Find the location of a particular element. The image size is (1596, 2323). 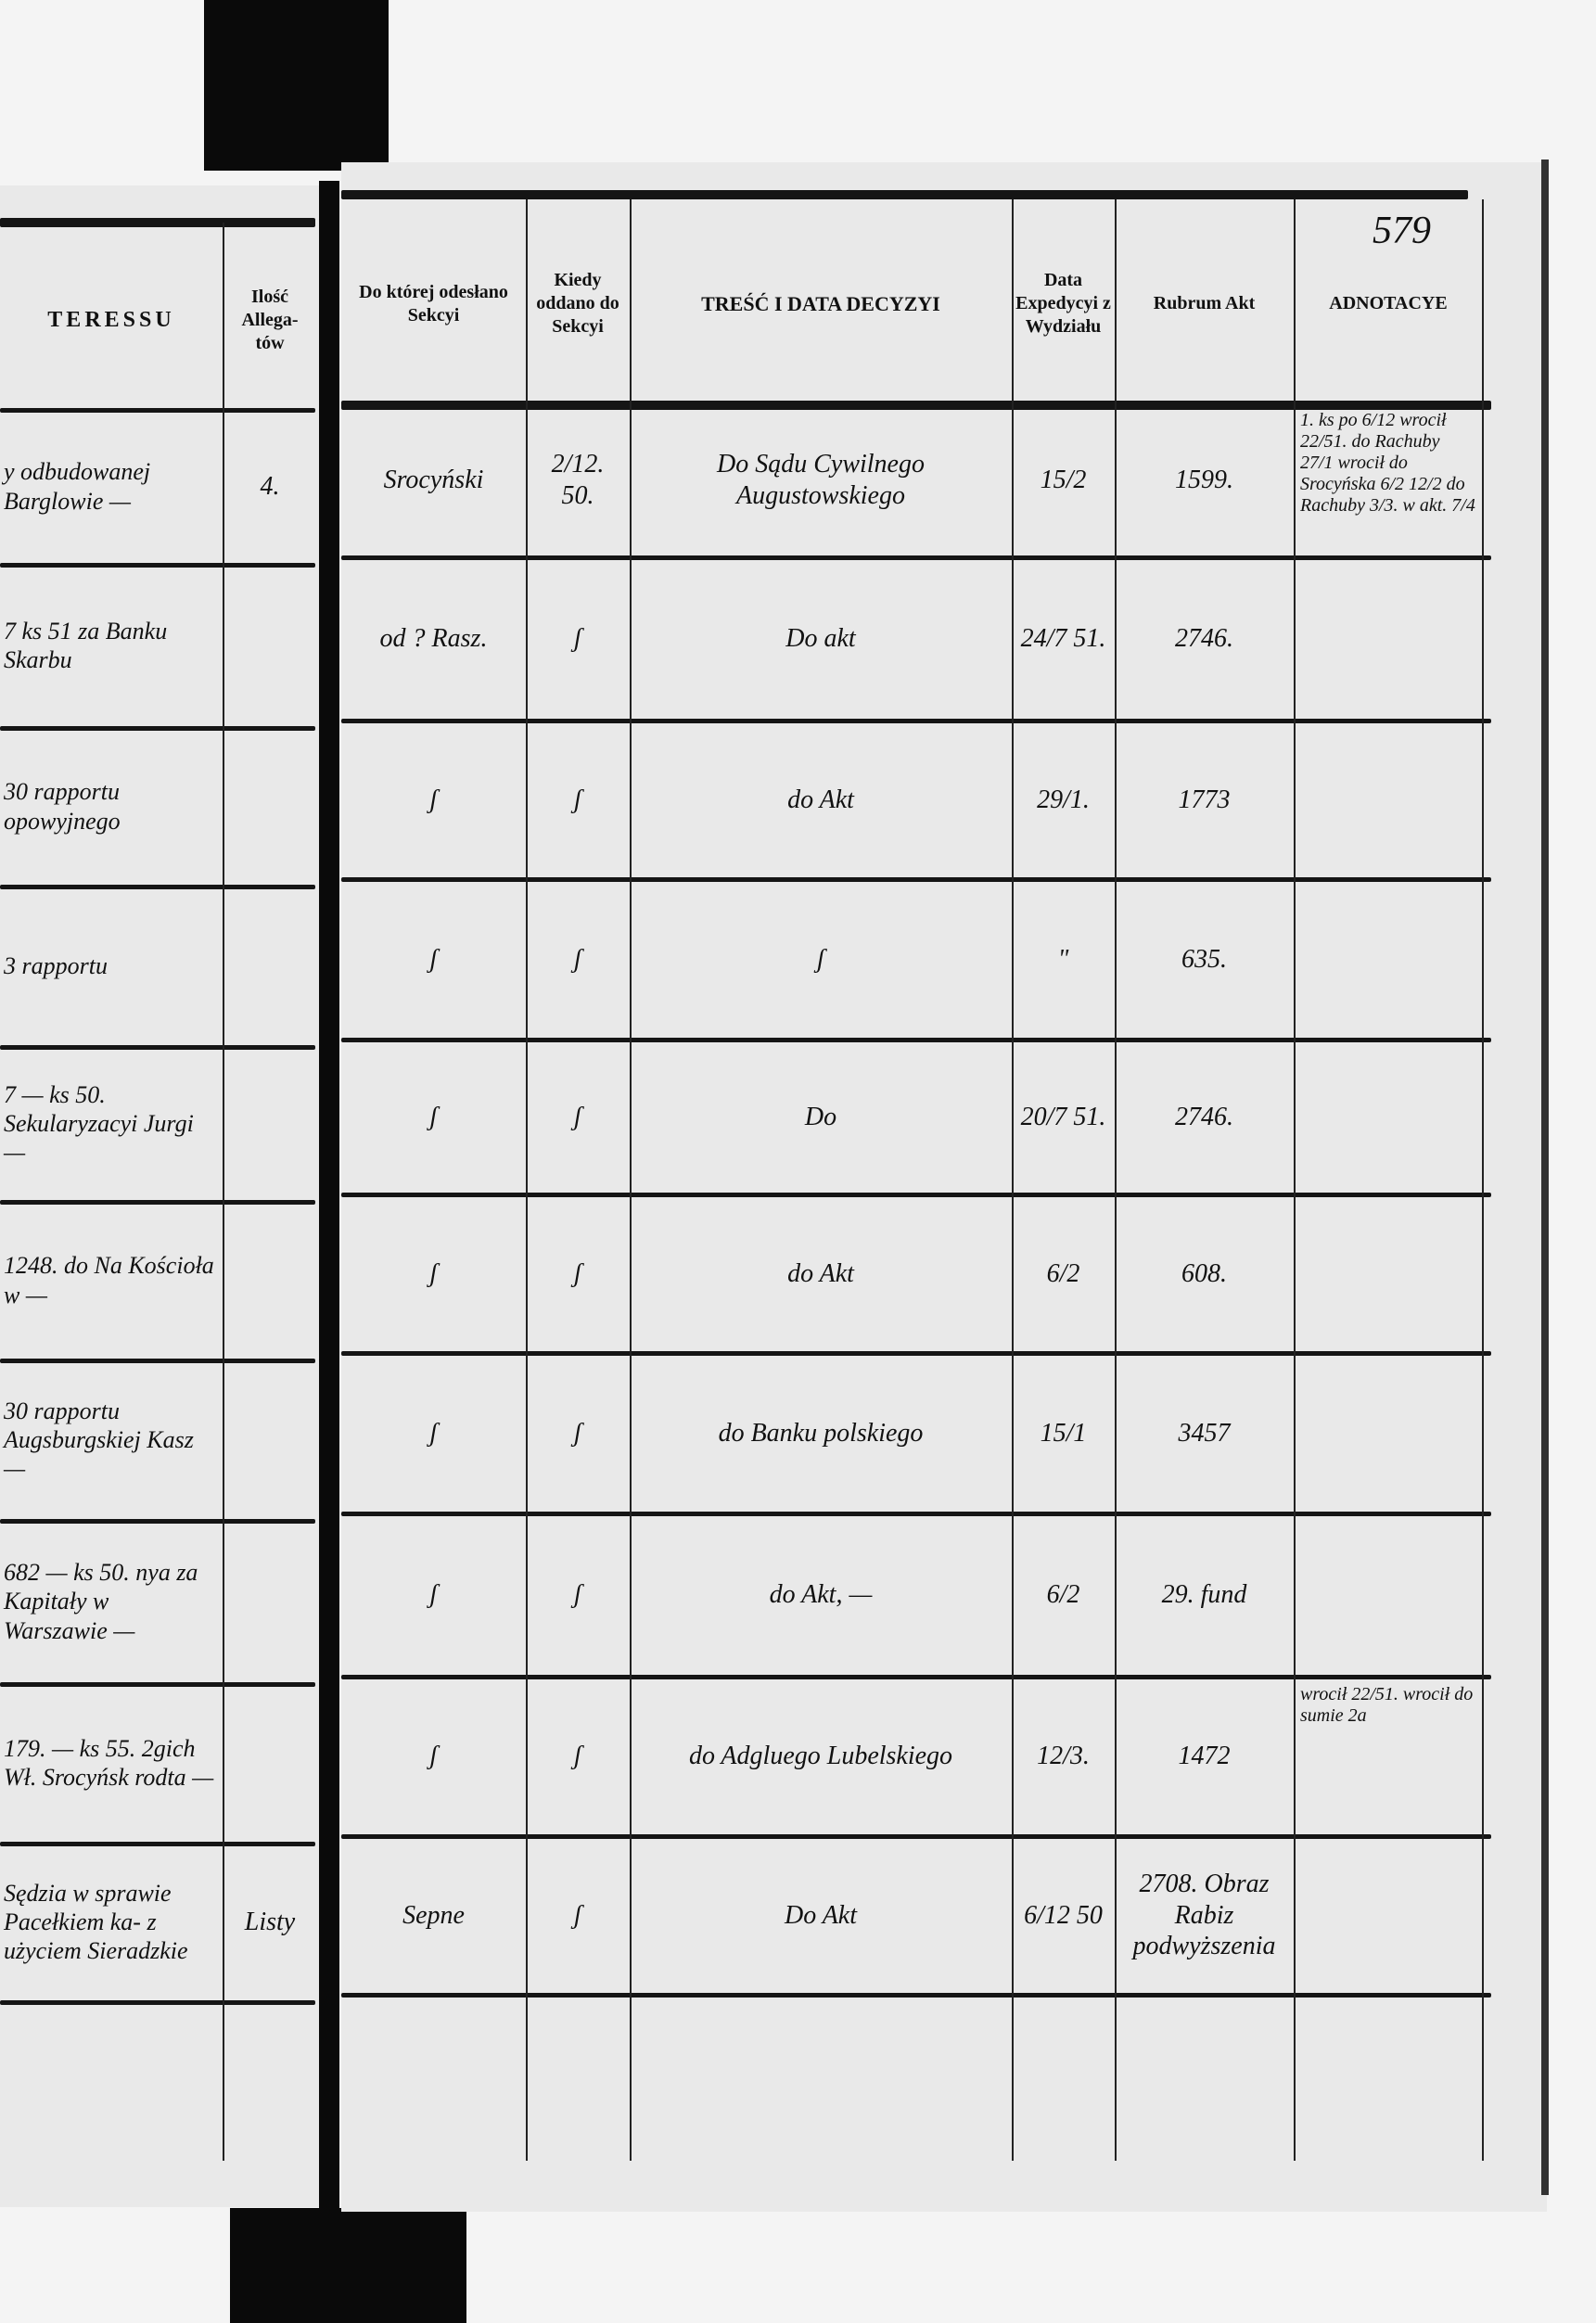

left-entry-count: 4. is located at coordinates (270, 486).